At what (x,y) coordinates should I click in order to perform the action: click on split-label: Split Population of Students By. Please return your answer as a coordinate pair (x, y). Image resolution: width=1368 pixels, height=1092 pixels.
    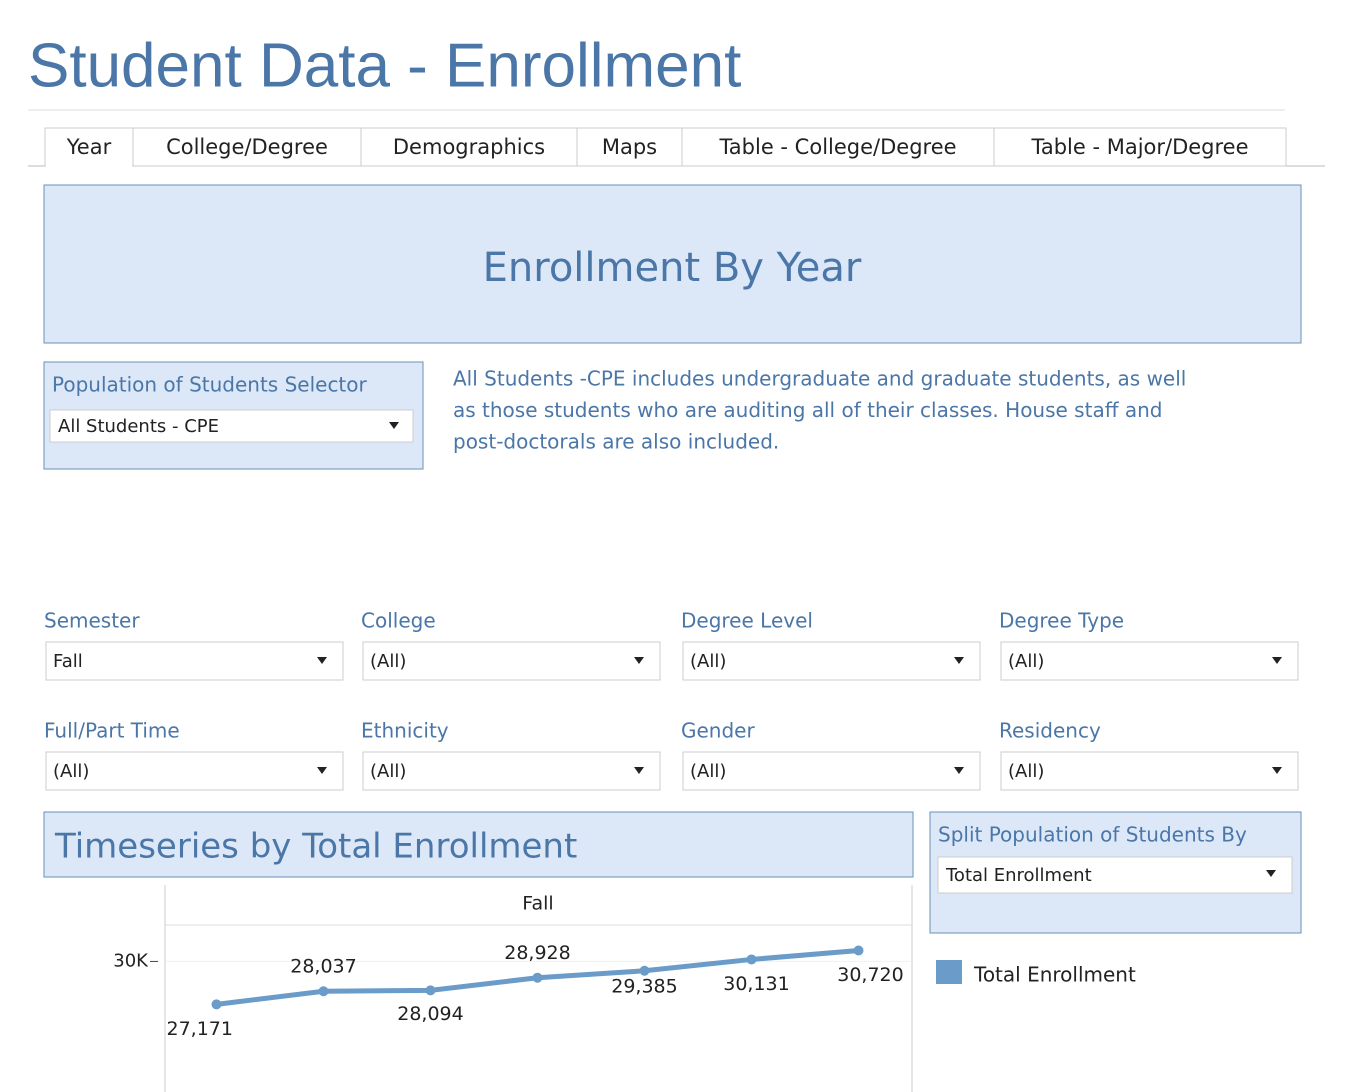
    Looking at the image, I should click on (1092, 835).